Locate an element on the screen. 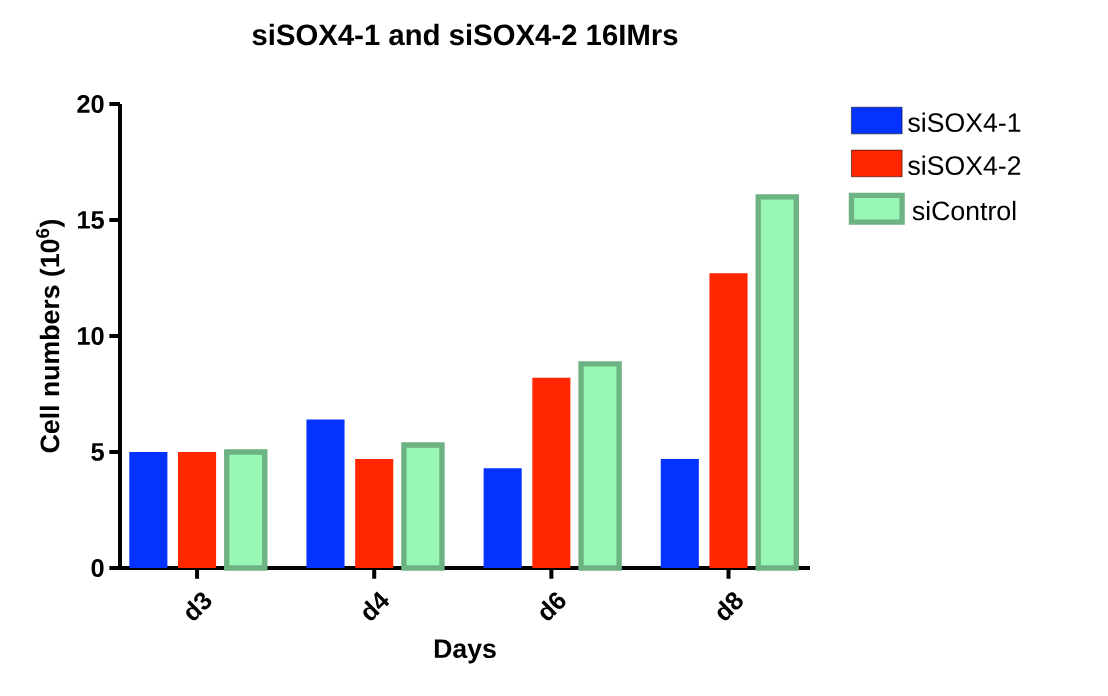 Image resolution: width=1108 pixels, height=696 pixels. legend-label: siSOX4-1 is located at coordinates (964, 122).